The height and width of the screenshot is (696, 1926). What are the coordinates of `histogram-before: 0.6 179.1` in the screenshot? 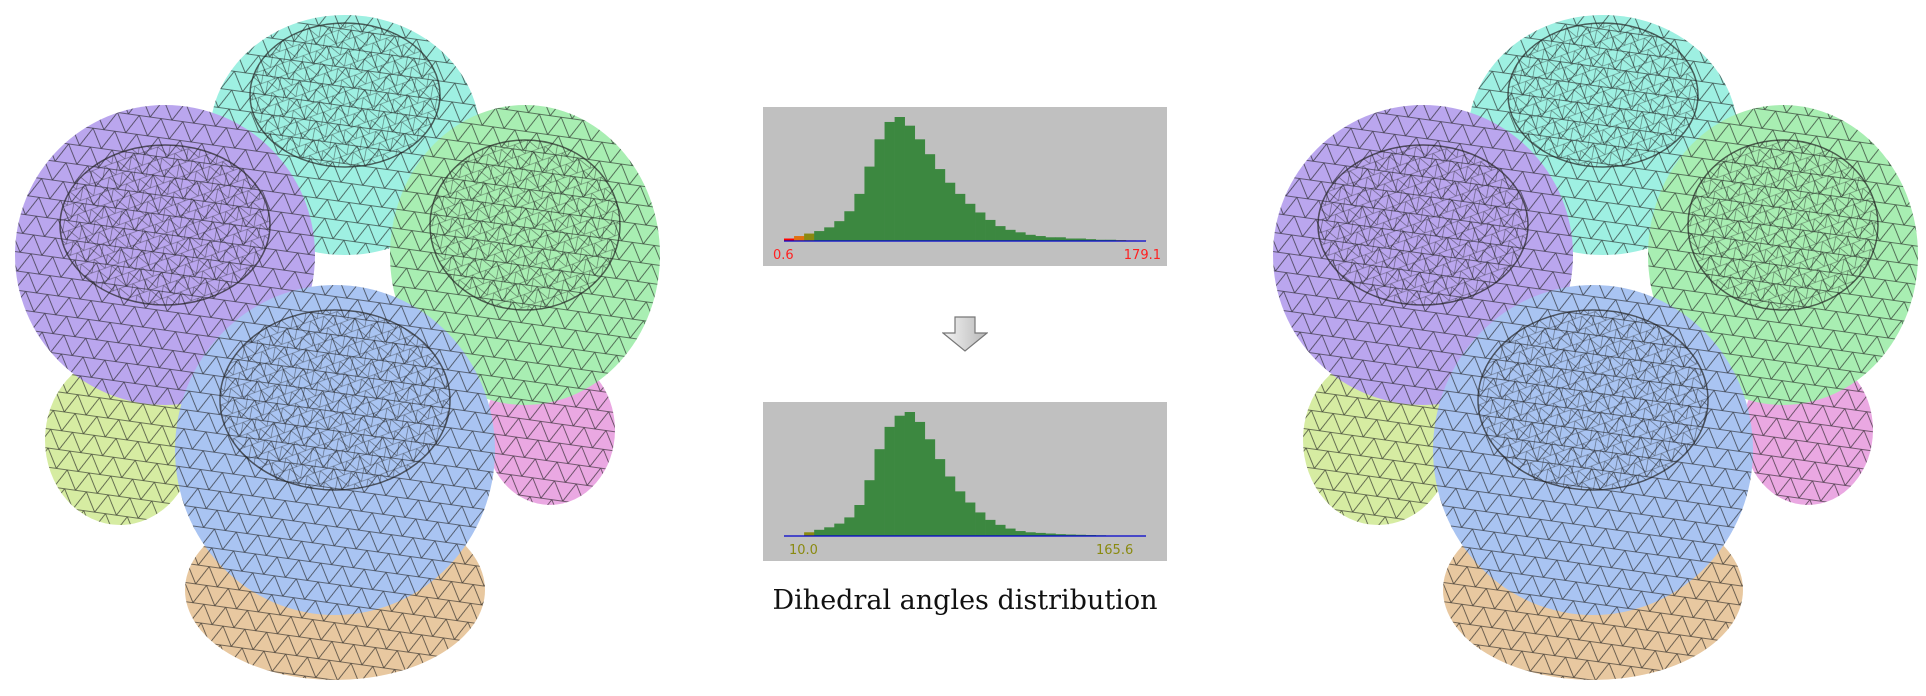 It's located at (965, 186).